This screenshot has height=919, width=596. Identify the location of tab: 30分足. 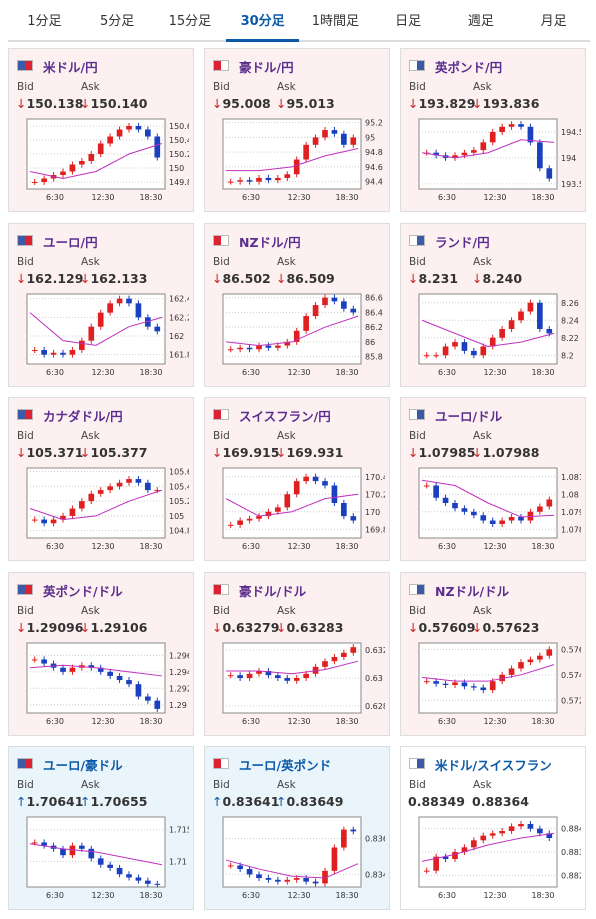
(262, 21).